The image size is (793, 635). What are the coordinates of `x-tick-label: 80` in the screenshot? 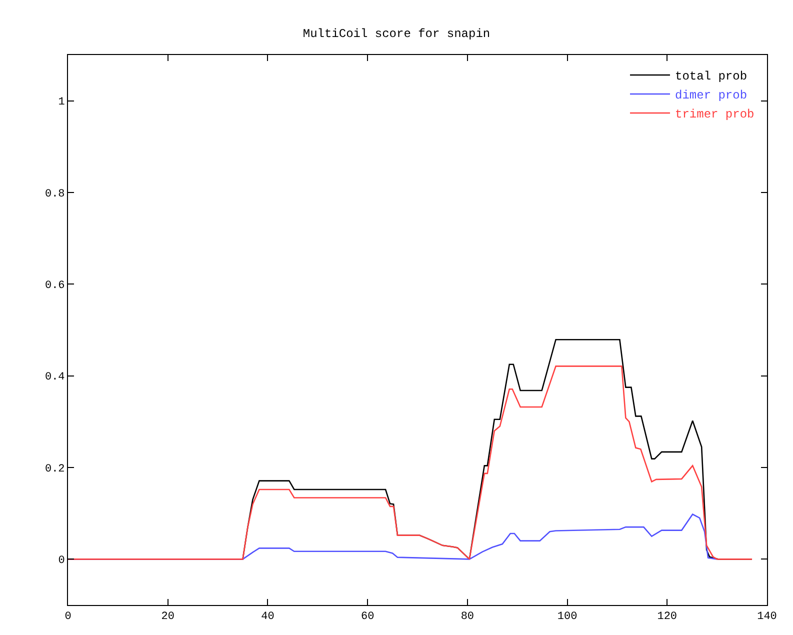 It's located at (467, 617).